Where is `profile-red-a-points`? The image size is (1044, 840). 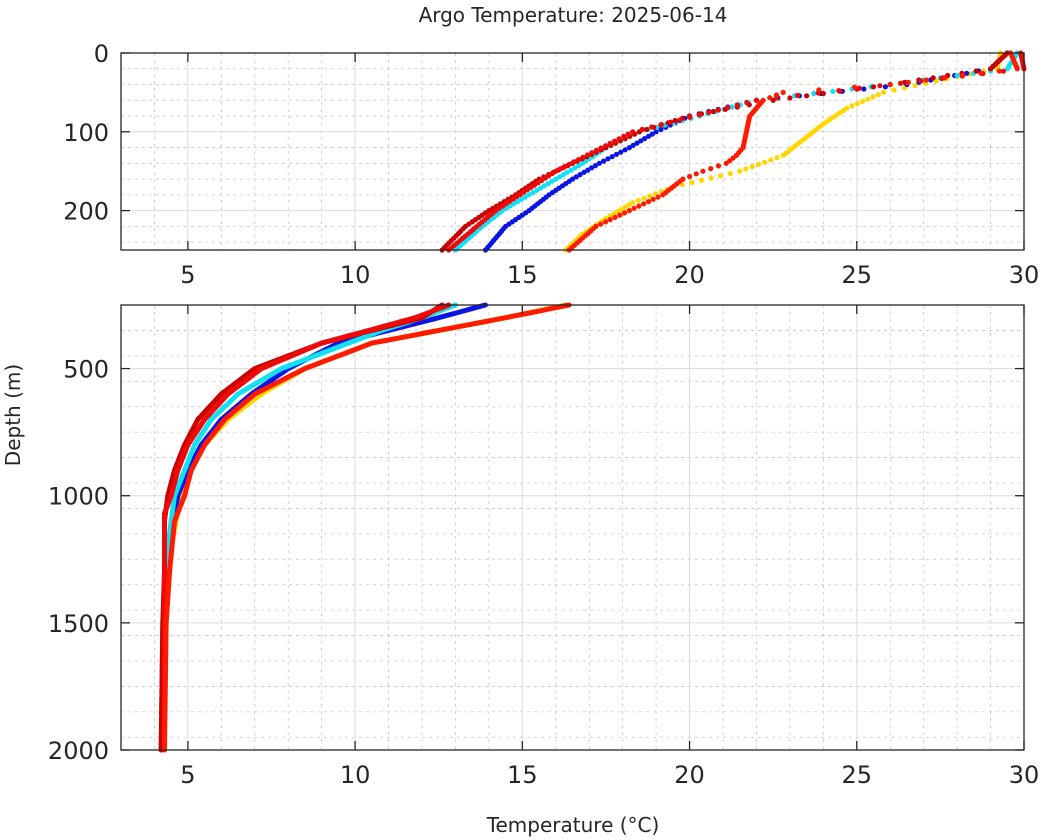 profile-red-a-points is located at coordinates (736, 151).